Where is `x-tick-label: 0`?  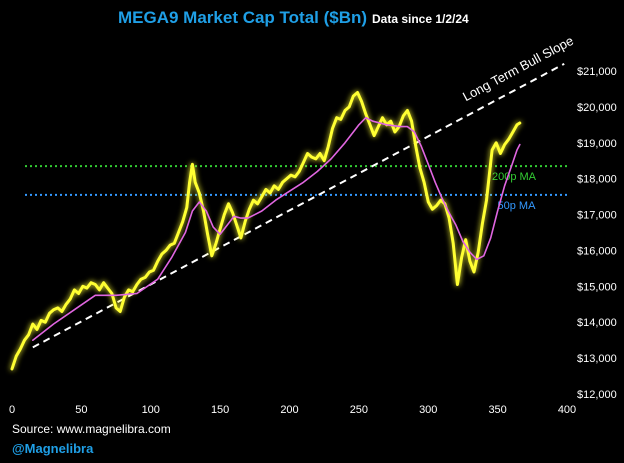 x-tick-label: 0 is located at coordinates (12, 410).